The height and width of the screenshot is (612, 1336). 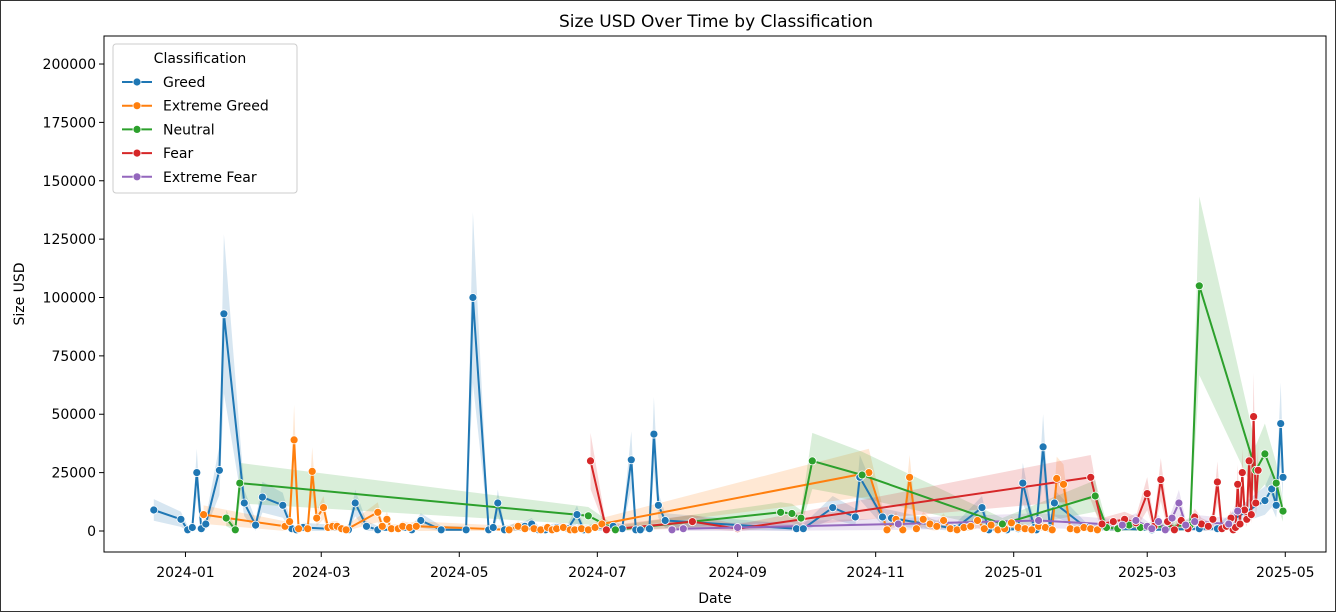 I want to click on y-tick-label: 200000, so click(x=69, y=65).